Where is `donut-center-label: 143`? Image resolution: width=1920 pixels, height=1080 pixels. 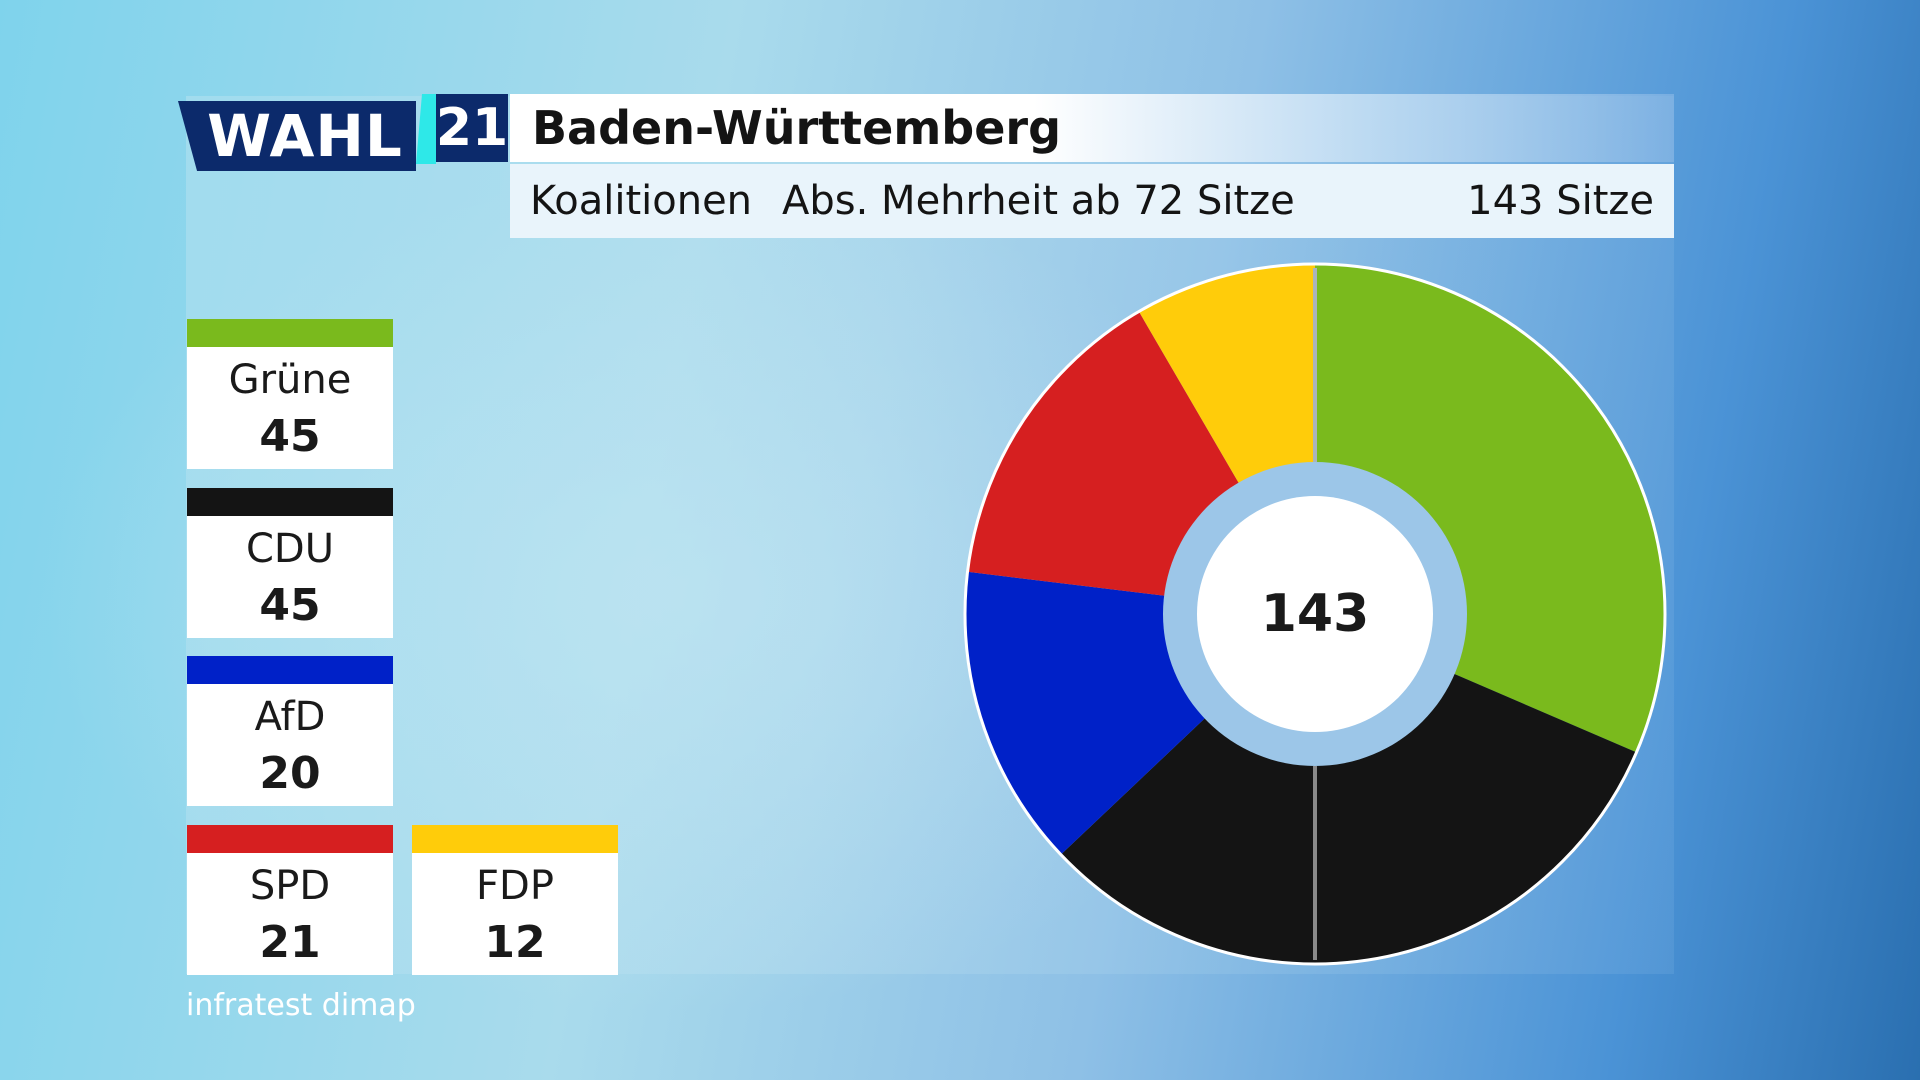
donut-center-label: 143 is located at coordinates (1315, 614).